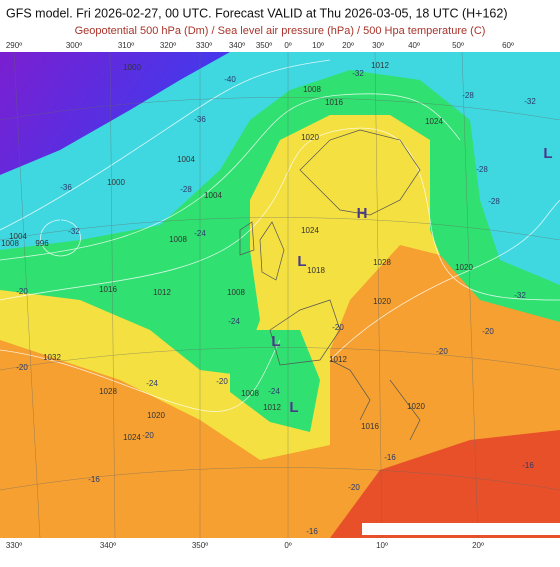  Describe the element at coordinates (42, 243) in the screenshot. I see `isobar-label: 996` at that location.